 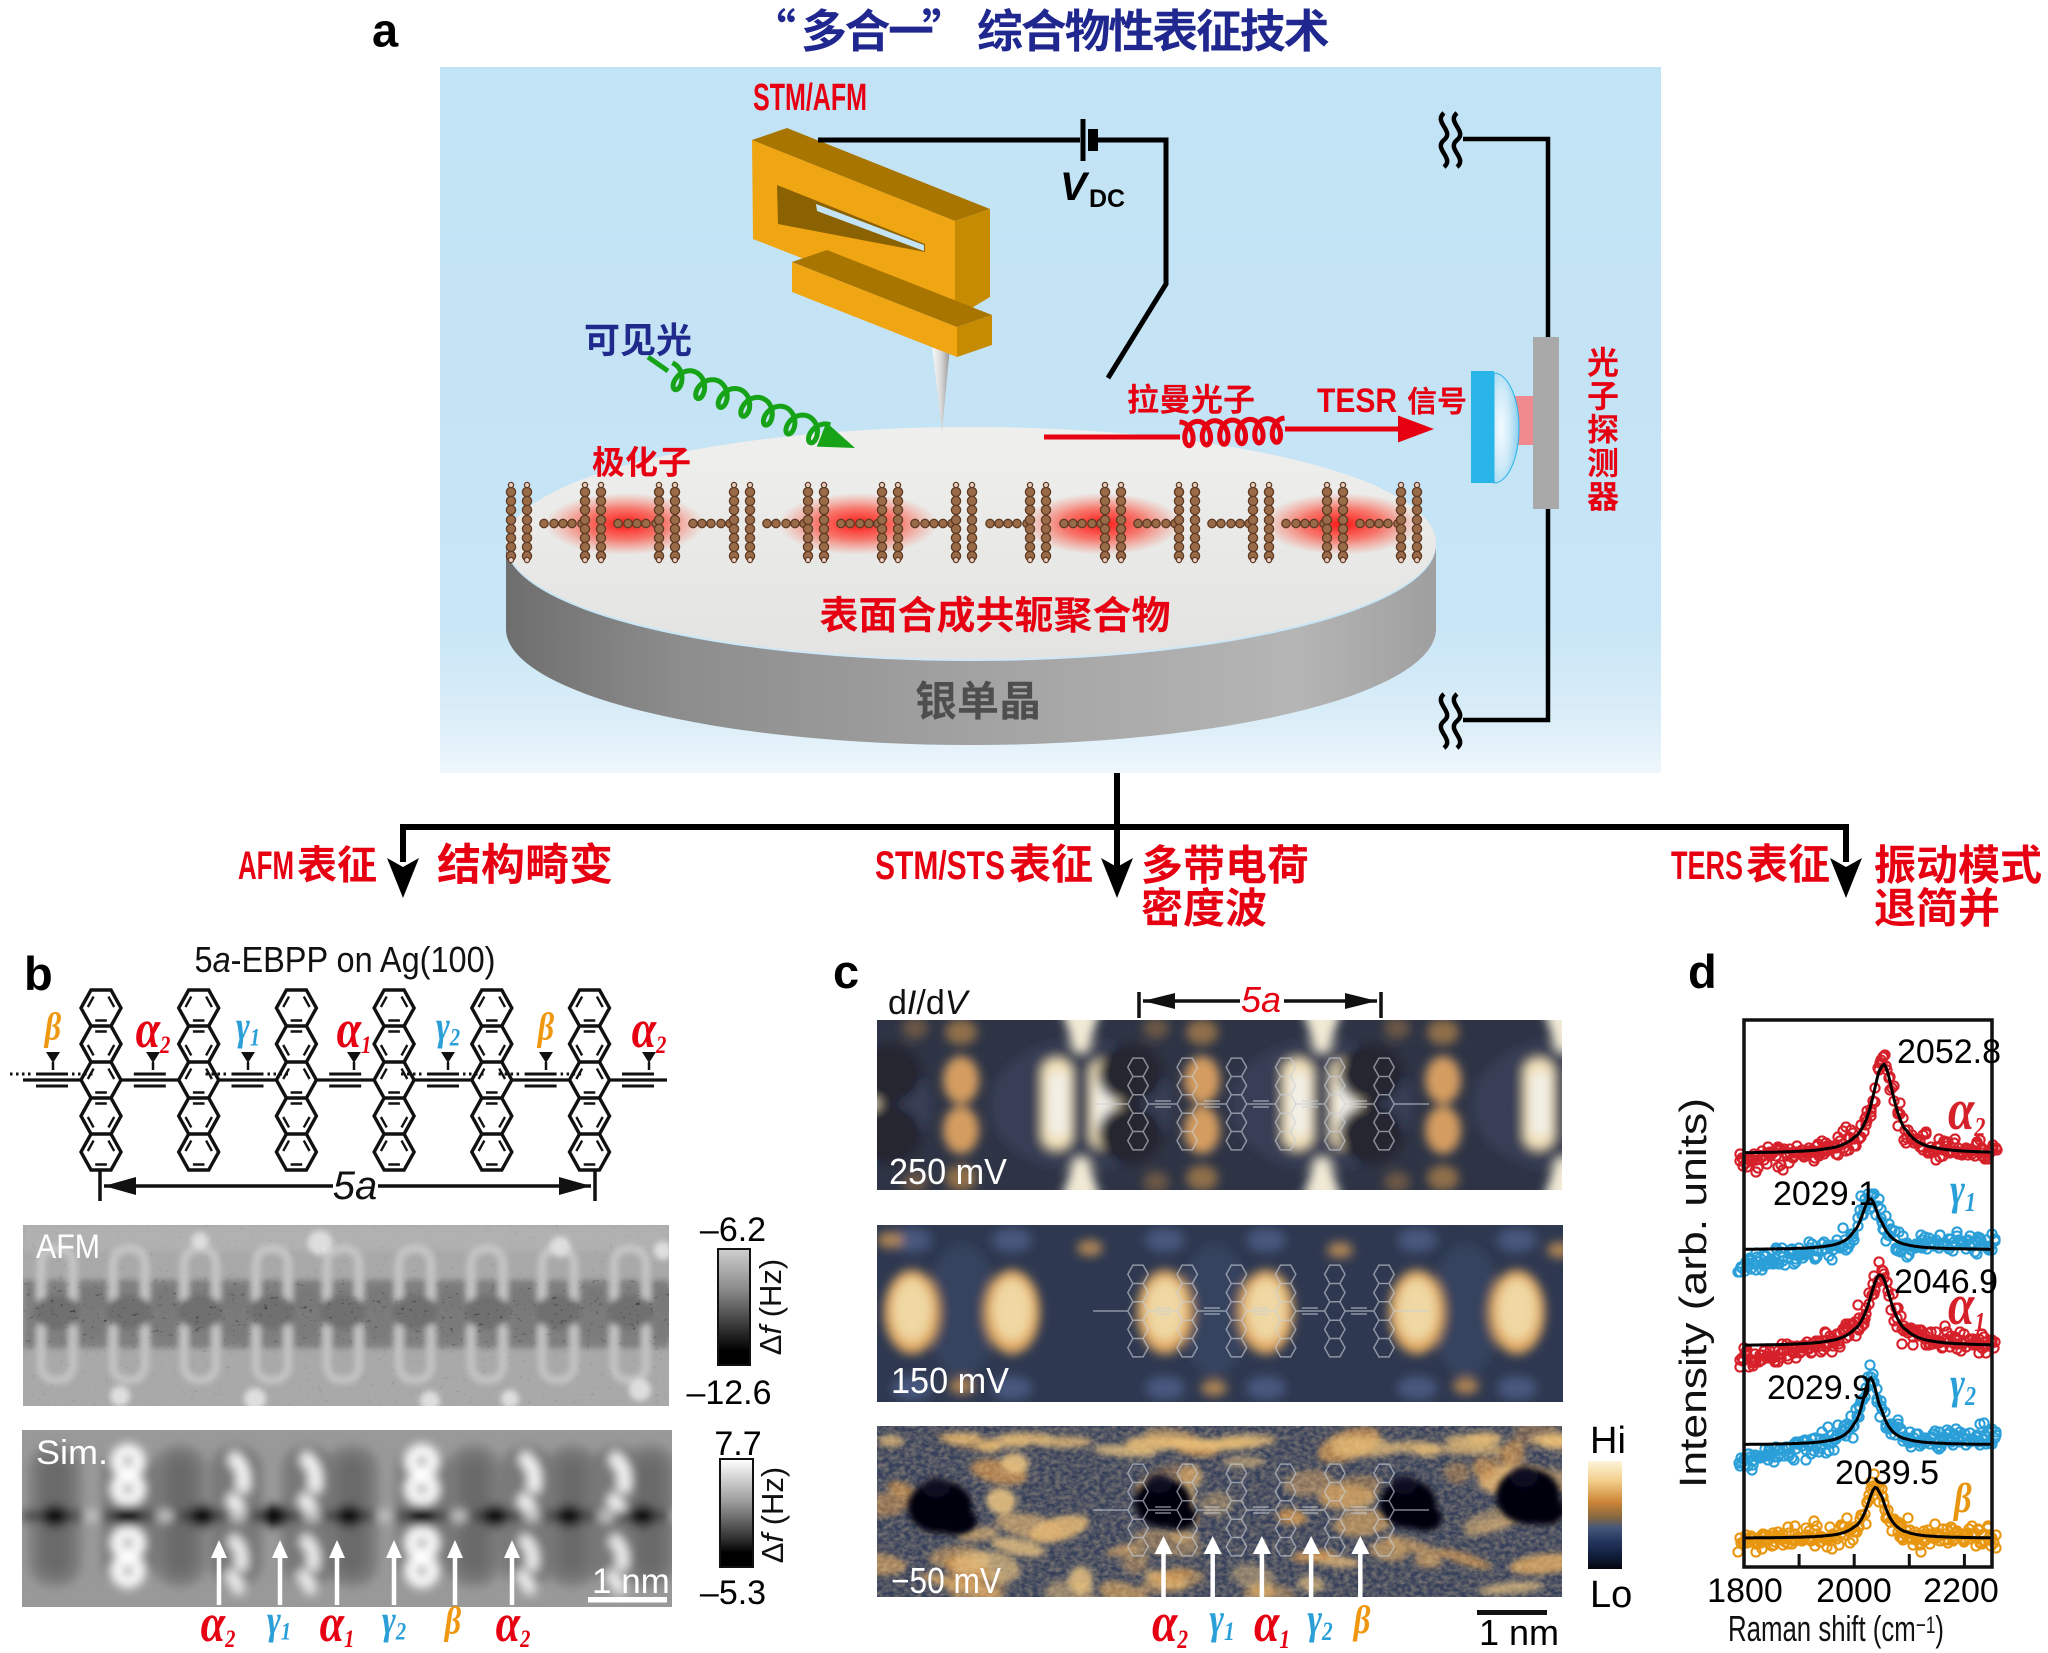 I want to click on svg-text: V, so click(x=1075, y=187).